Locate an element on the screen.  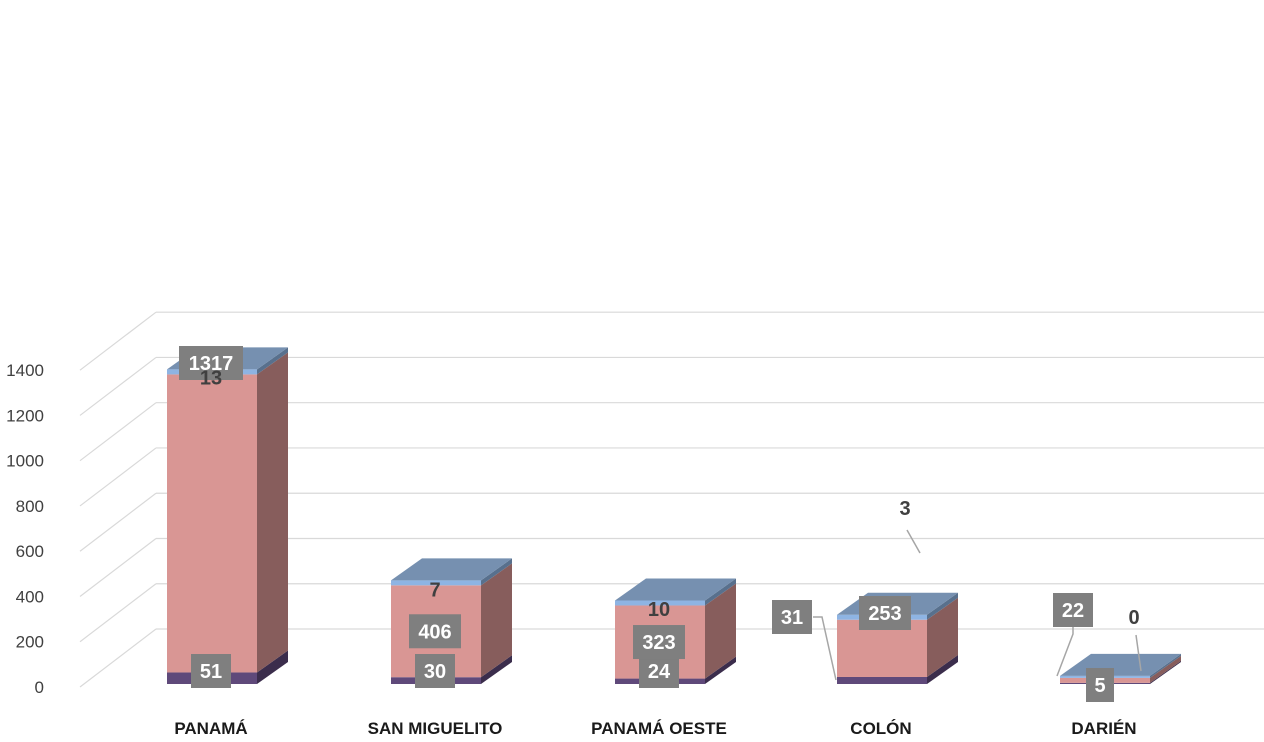
label-s2-3-box is located at coordinates (885, 613).